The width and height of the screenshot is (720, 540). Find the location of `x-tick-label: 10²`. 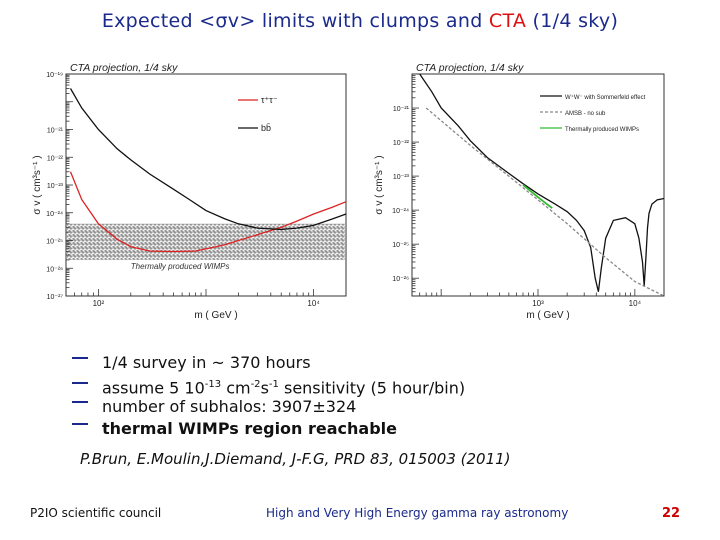

x-tick-label: 10² is located at coordinates (99, 303).